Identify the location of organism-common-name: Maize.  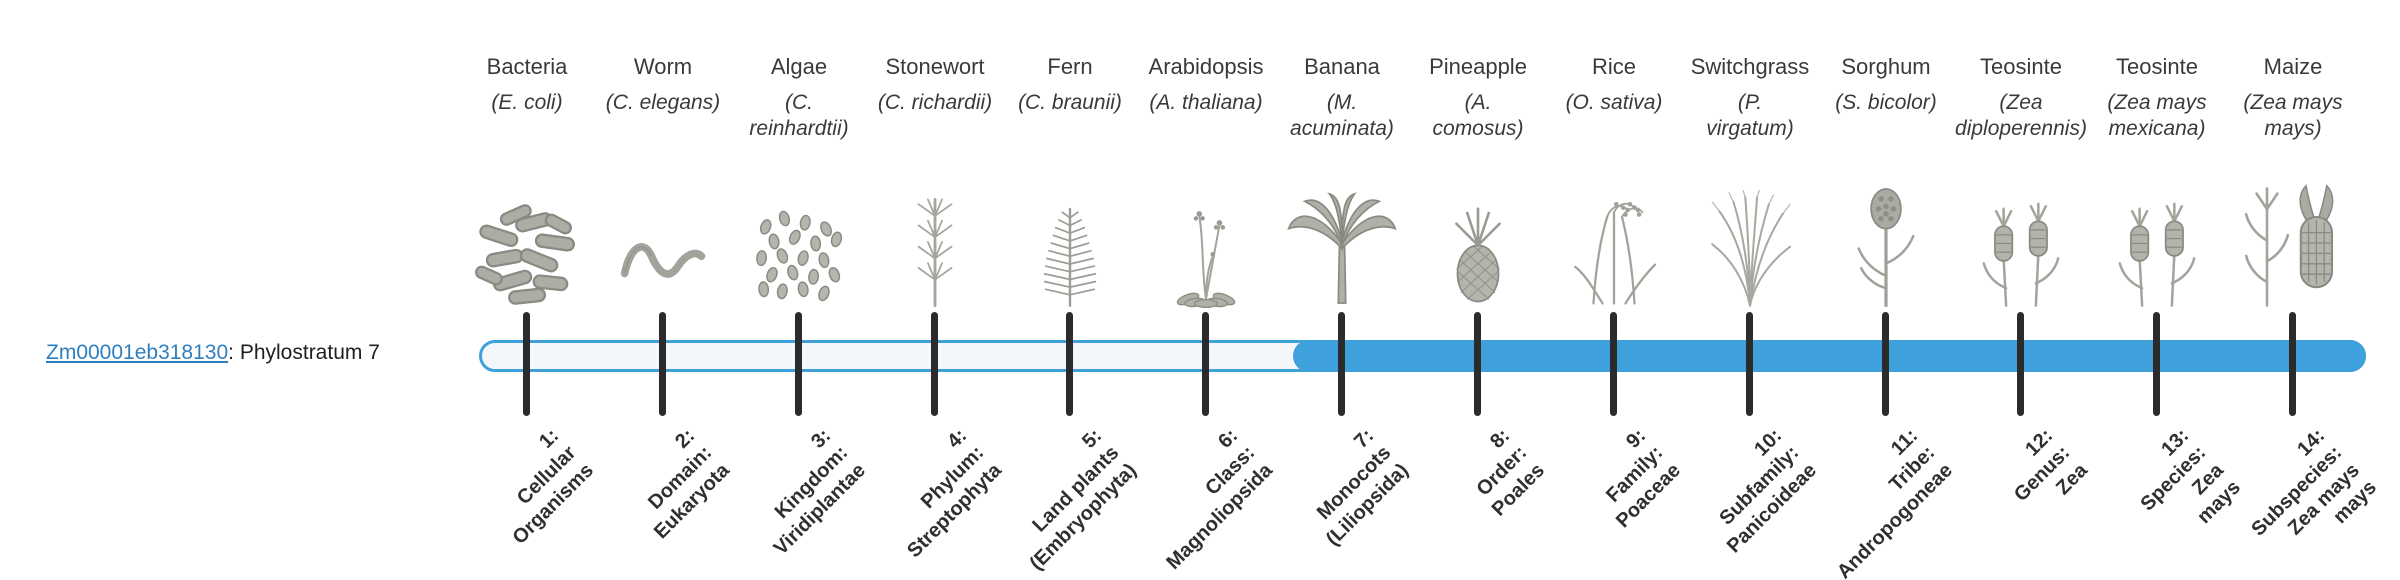
(2293, 66).